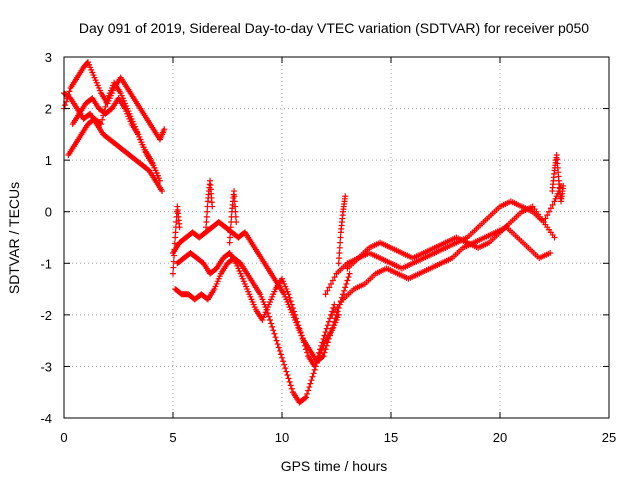  What do you see at coordinates (500, 437) in the screenshot?
I see `x-tick-label: 20` at bounding box center [500, 437].